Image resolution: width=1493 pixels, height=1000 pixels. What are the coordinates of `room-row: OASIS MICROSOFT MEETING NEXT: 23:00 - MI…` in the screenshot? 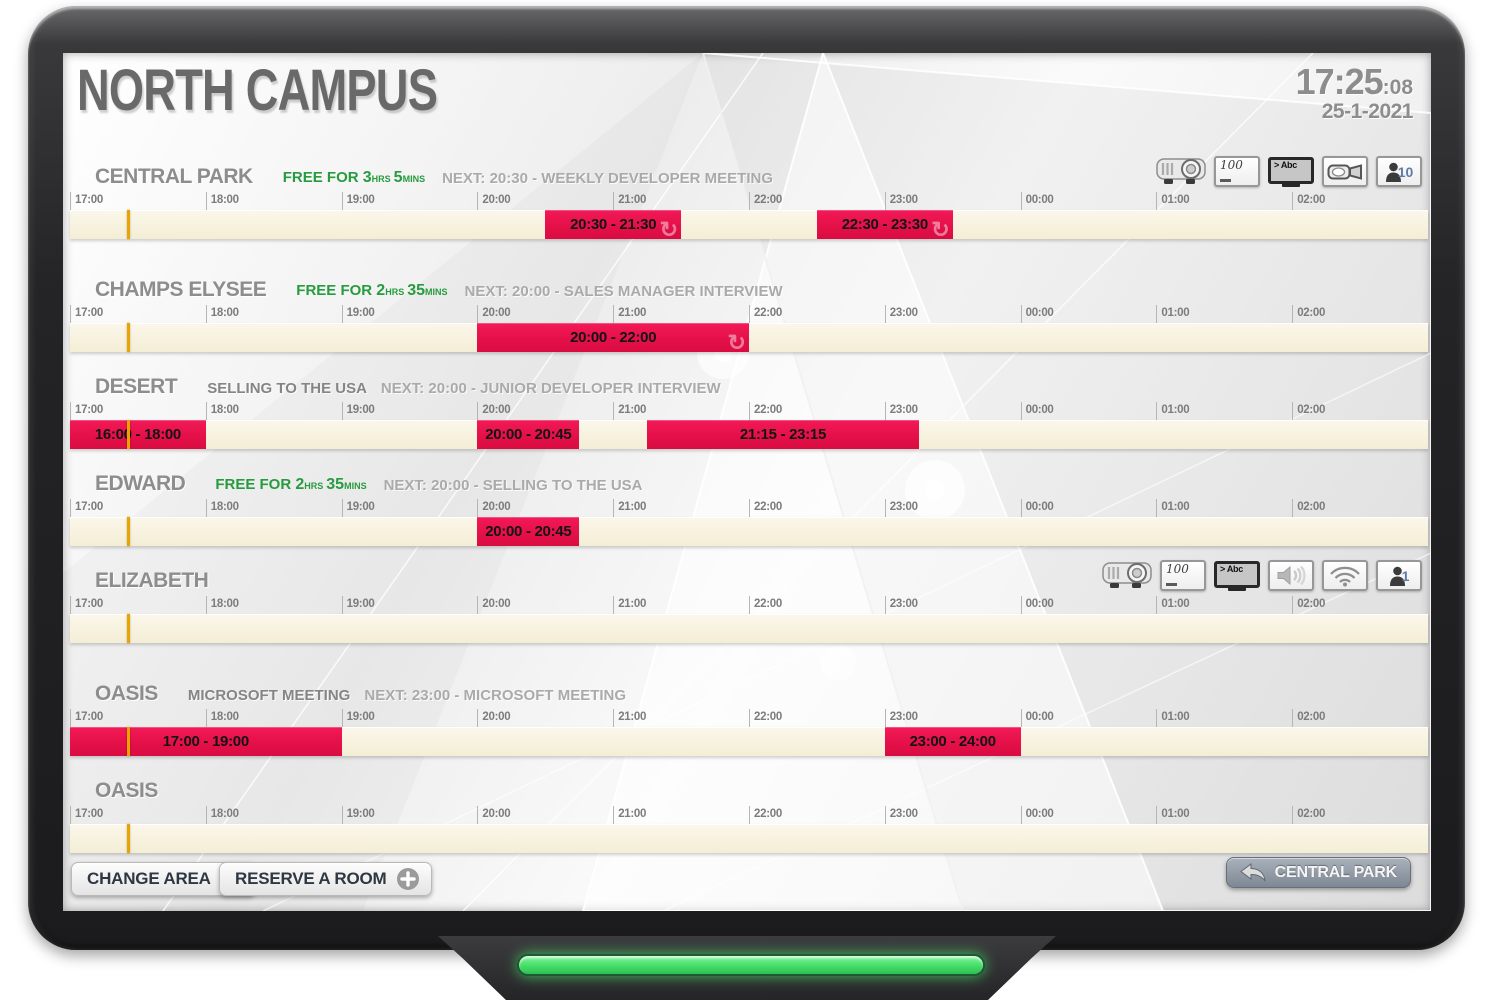 It's located at (749, 718).